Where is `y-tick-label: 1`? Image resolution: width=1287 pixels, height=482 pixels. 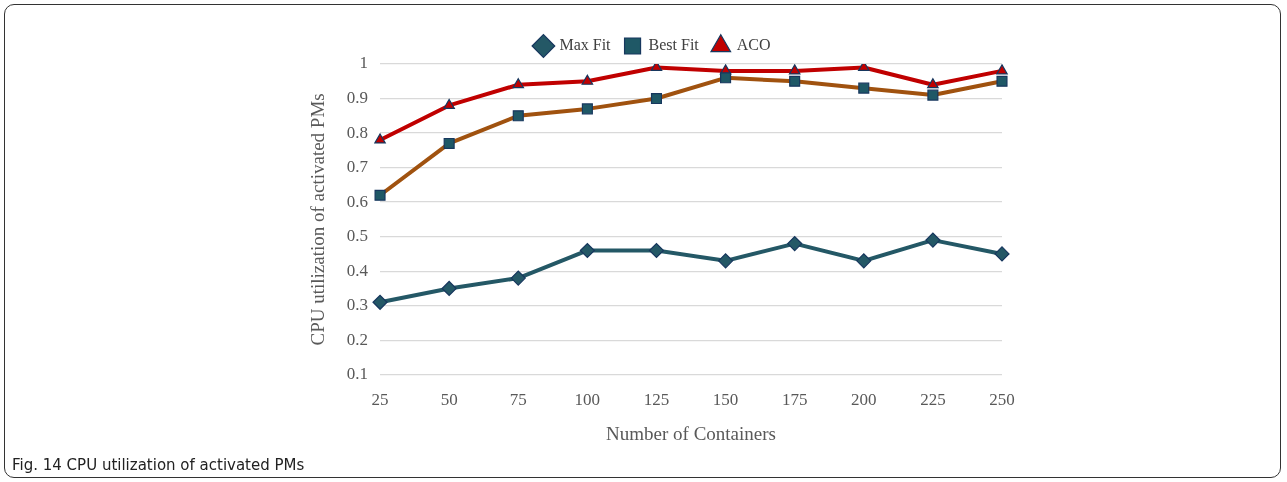 y-tick-label: 1 is located at coordinates (364, 63).